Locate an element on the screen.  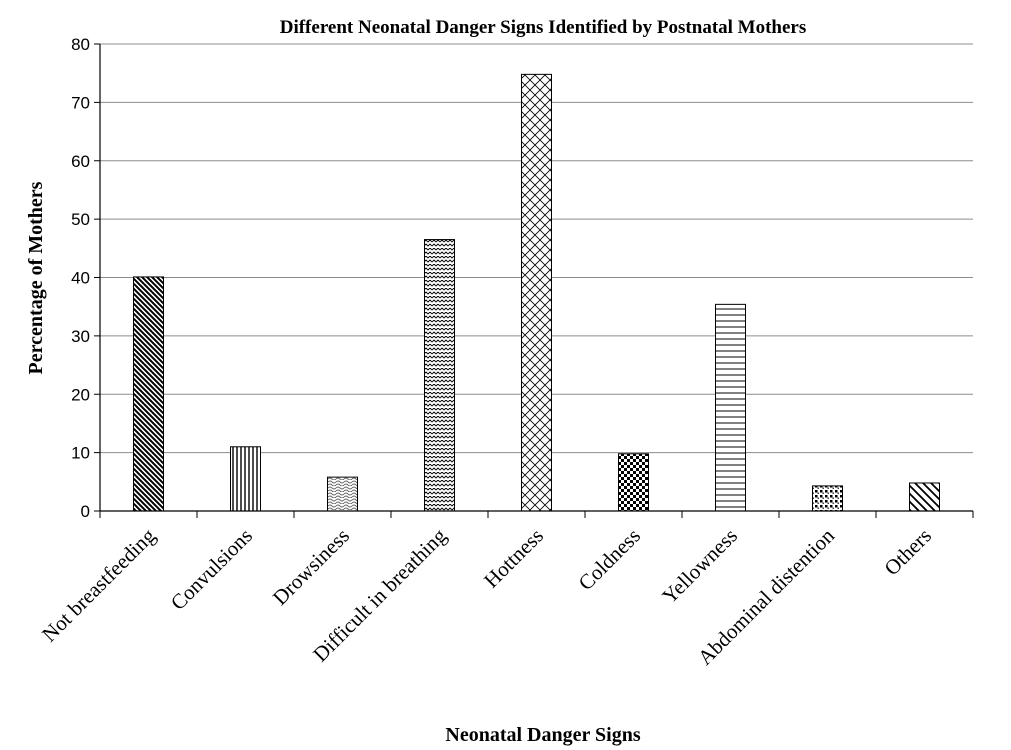
x-tick-label: Yellowness is located at coordinates (699, 566).